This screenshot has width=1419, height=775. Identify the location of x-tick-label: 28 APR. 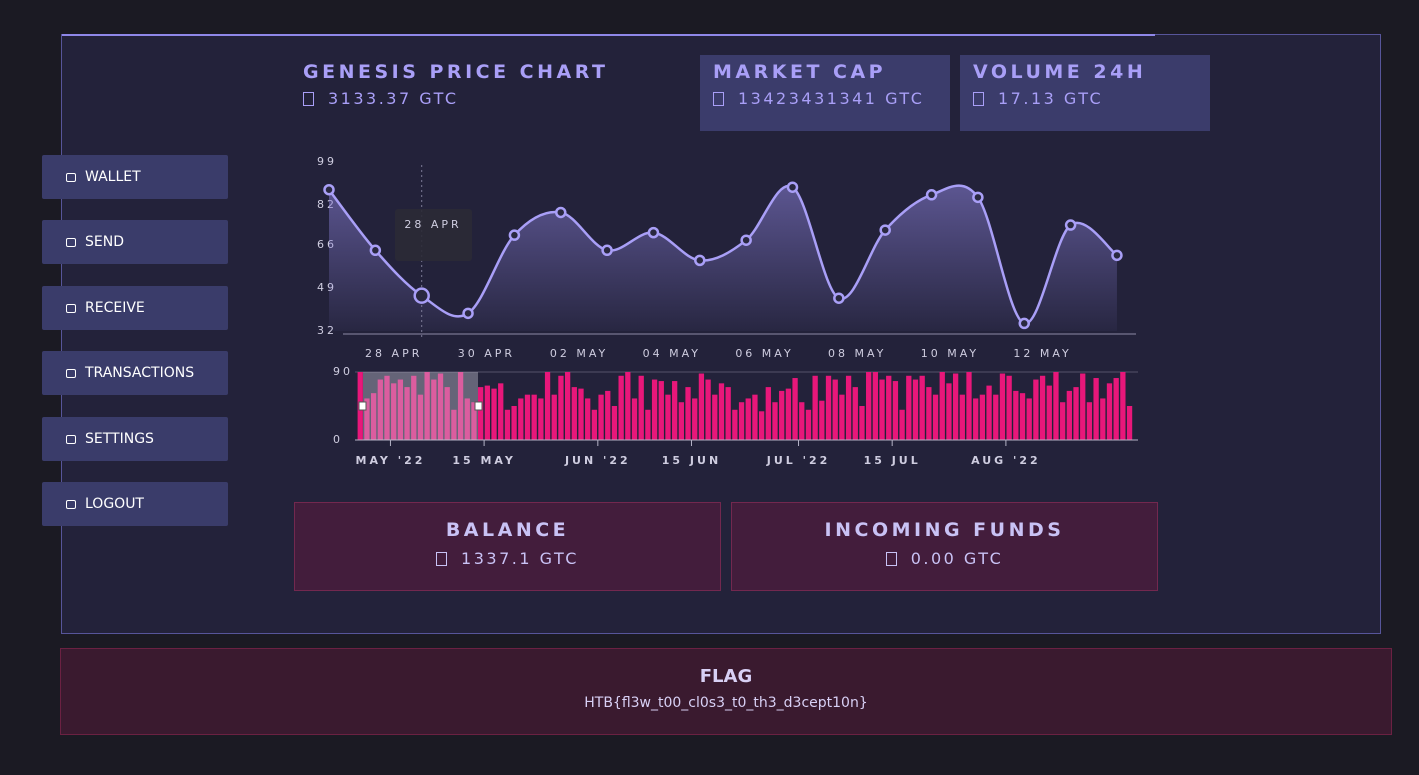
(393, 353).